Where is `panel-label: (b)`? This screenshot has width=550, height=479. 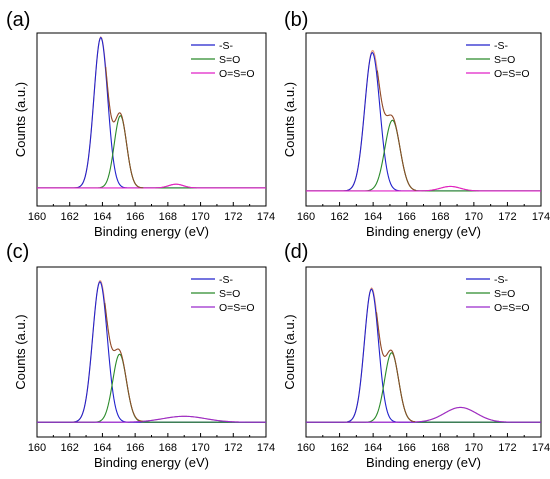 panel-label: (b) is located at coordinates (296, 20).